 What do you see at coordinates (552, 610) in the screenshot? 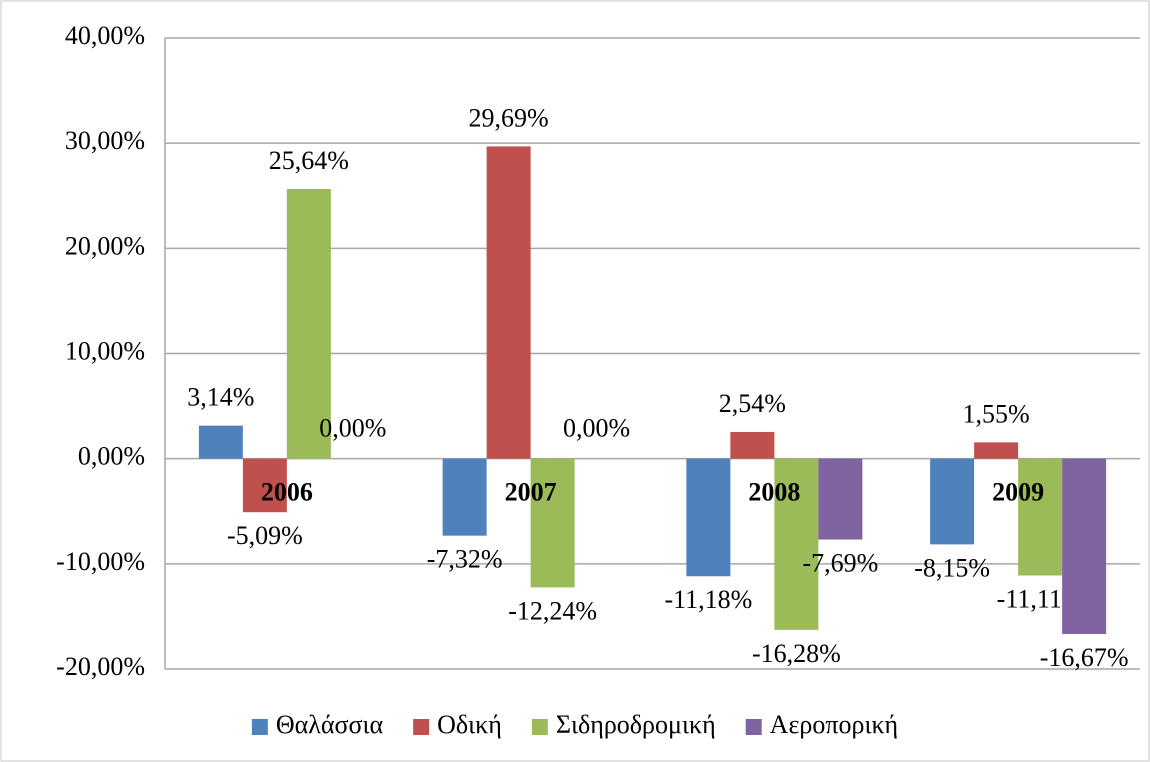
I see `data-label: -12,24%` at bounding box center [552, 610].